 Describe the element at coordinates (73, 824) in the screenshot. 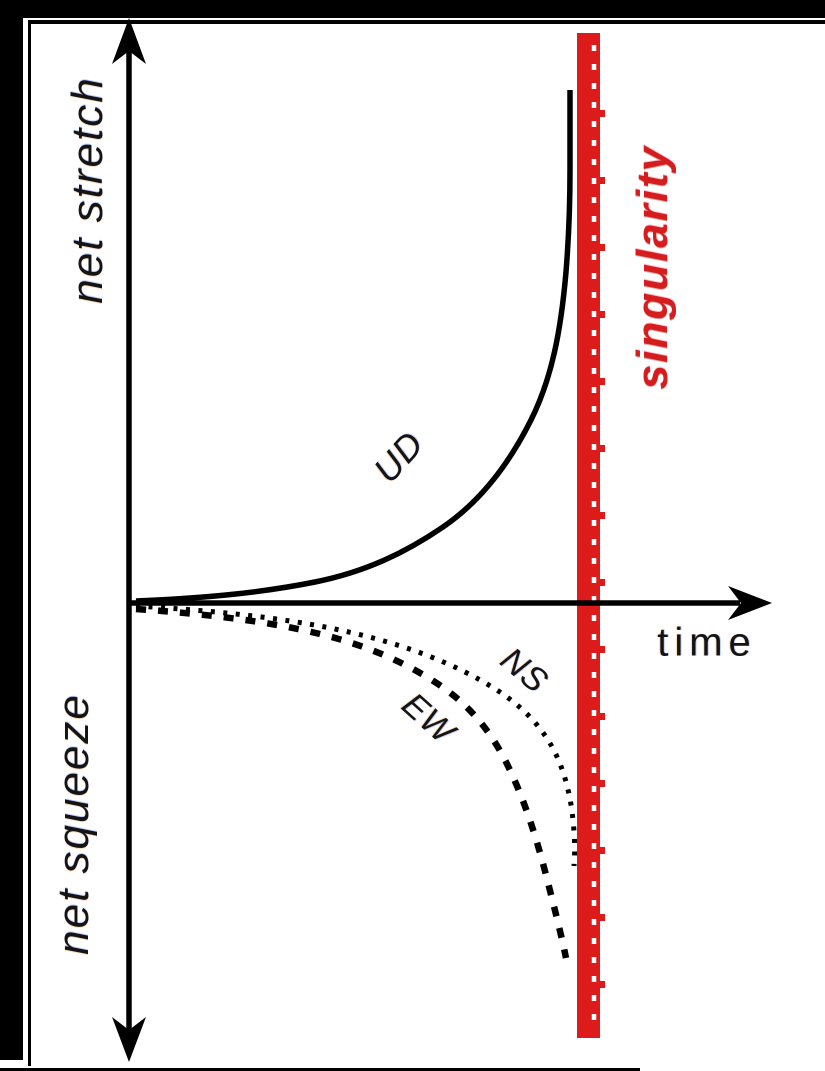

I see `y-axis-negative-label: net squeeze` at that location.